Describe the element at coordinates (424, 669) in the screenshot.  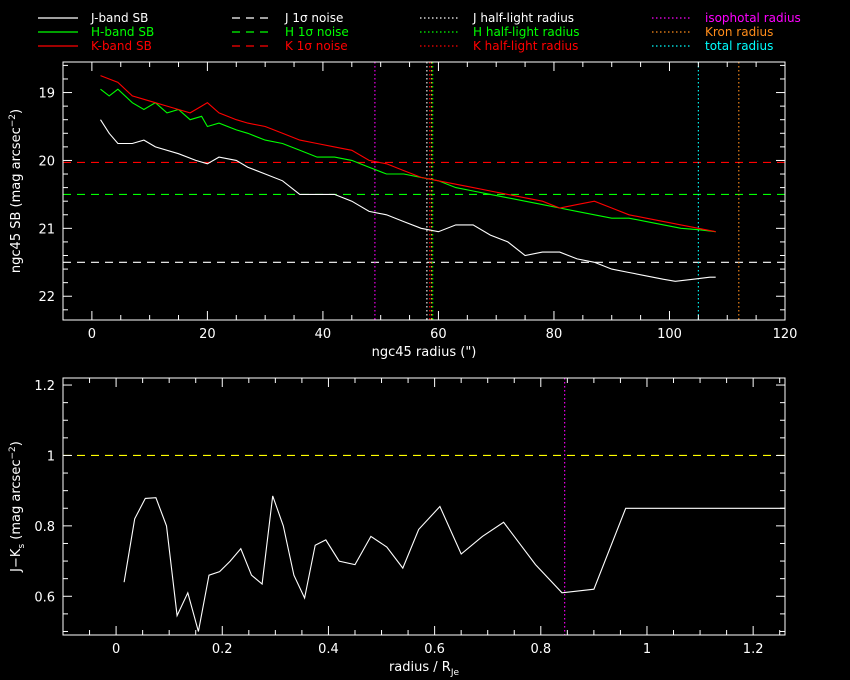
I see `color-xlabel: radius / RJe` at that location.